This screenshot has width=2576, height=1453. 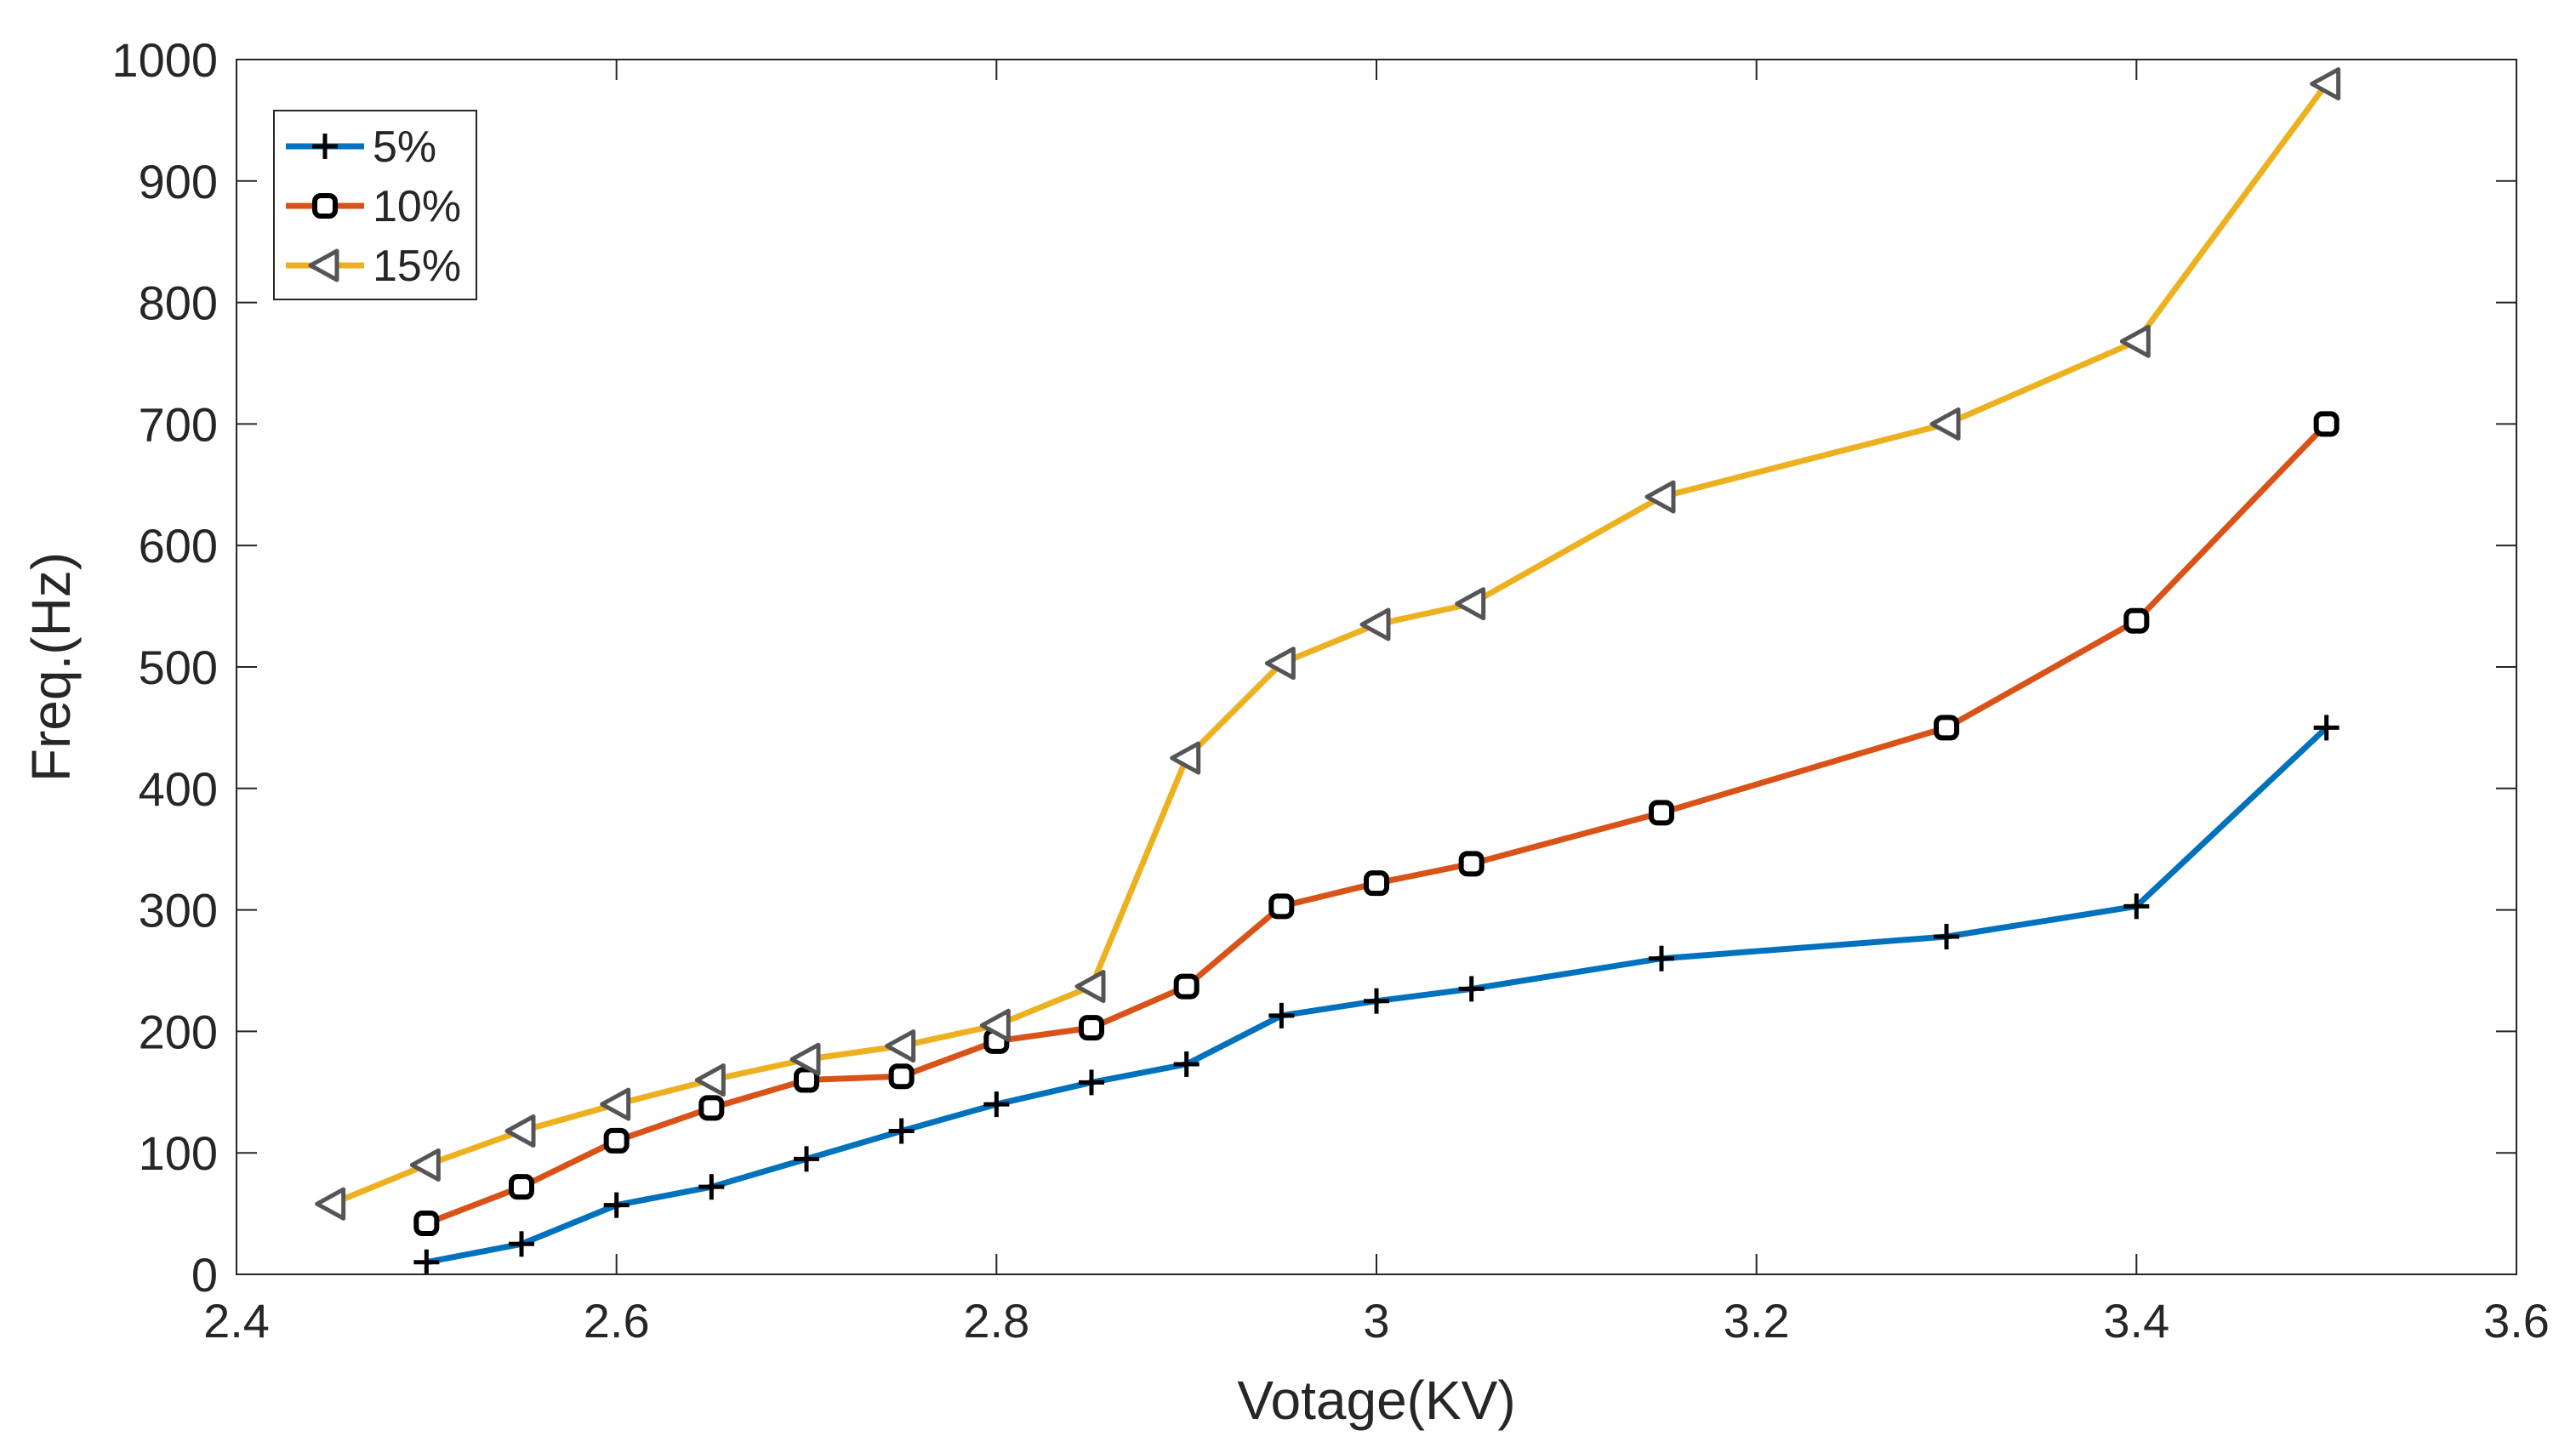 What do you see at coordinates (179, 1031) in the screenshot?
I see `y-tick-label: 200` at bounding box center [179, 1031].